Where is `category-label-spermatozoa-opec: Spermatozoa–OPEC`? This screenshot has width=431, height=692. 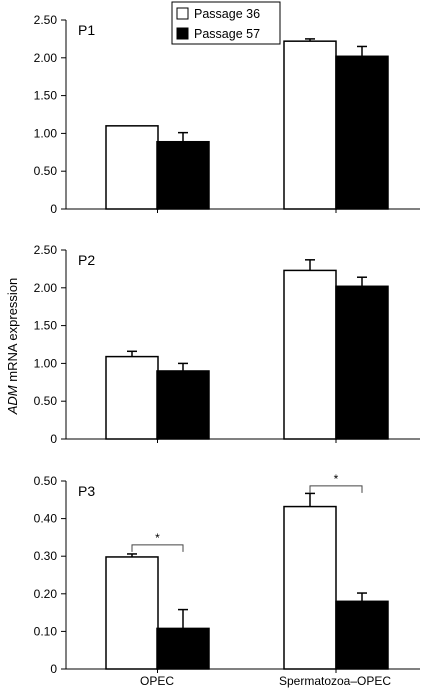 category-label-spermatozoa-opec: Spermatozoa–OPEC is located at coordinates (335, 681).